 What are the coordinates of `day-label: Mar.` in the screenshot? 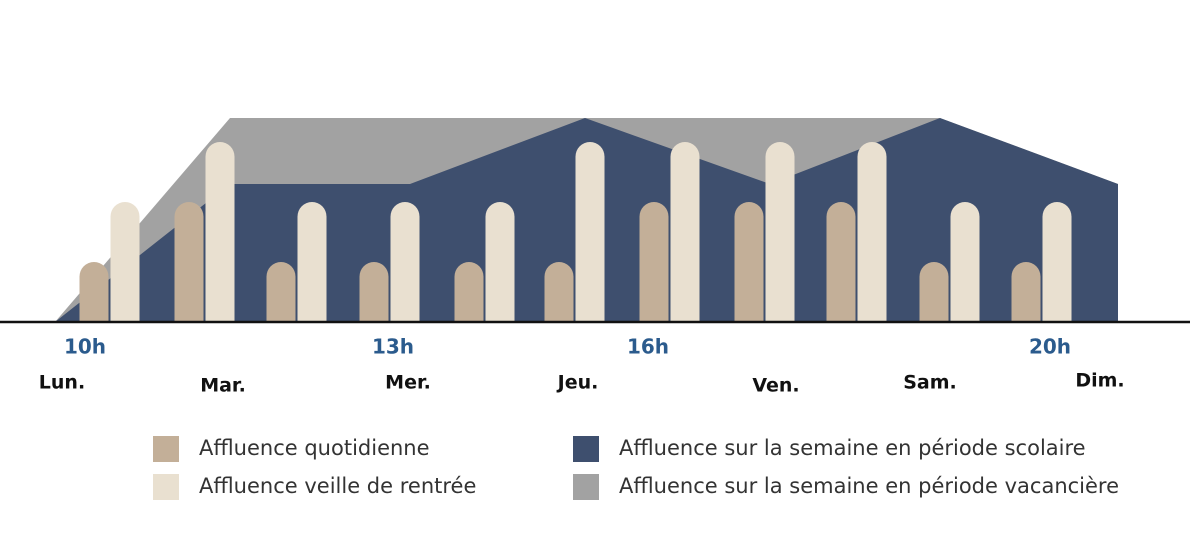 It's located at (223, 386).